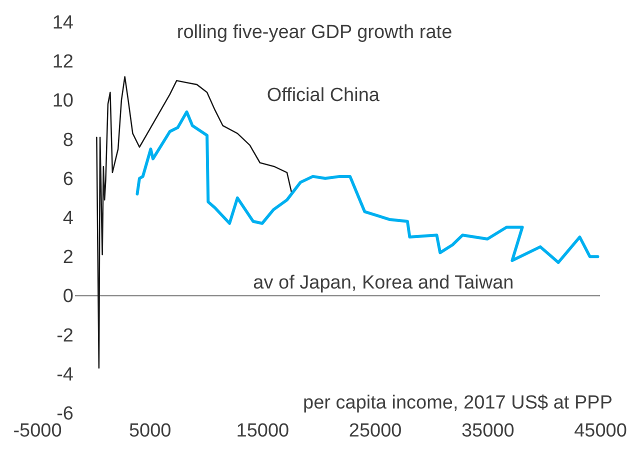 The width and height of the screenshot is (631, 455). I want to click on y-tick-label: 8, so click(68, 140).